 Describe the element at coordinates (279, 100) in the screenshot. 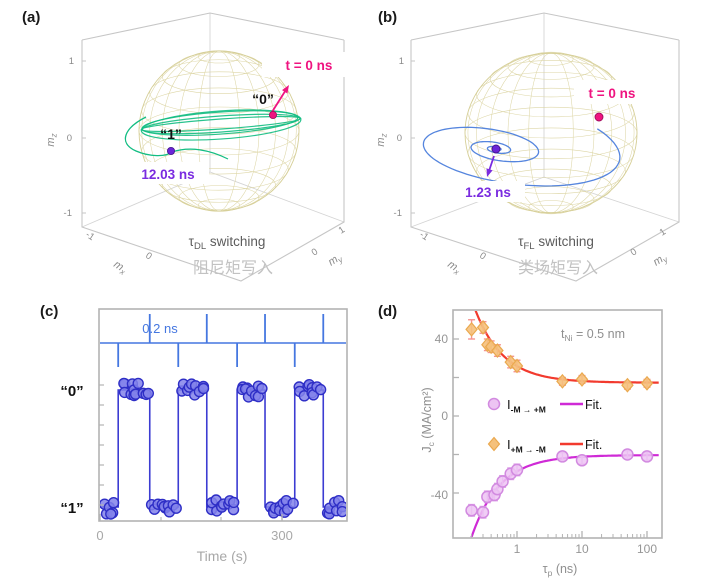

I see `t0-arrow` at that location.